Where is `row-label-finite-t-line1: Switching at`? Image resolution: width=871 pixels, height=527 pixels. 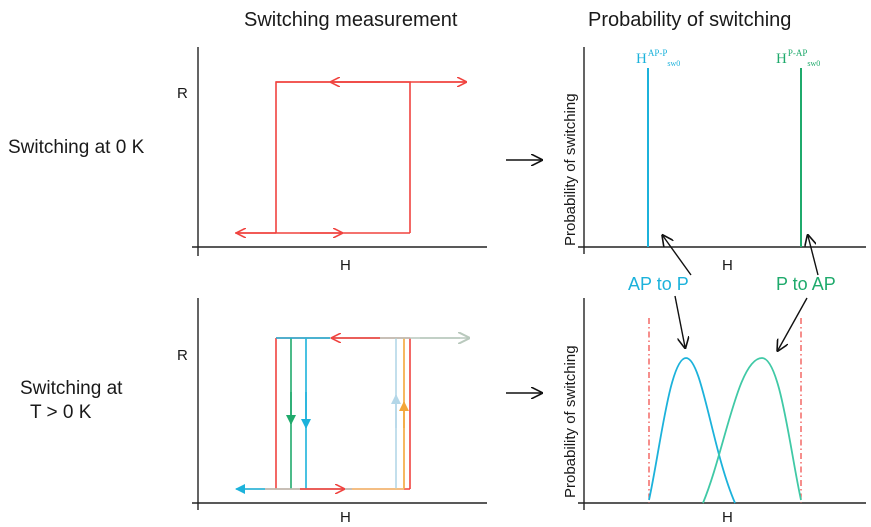
row-label-finite-t-line1: Switching at is located at coordinates (71, 388).